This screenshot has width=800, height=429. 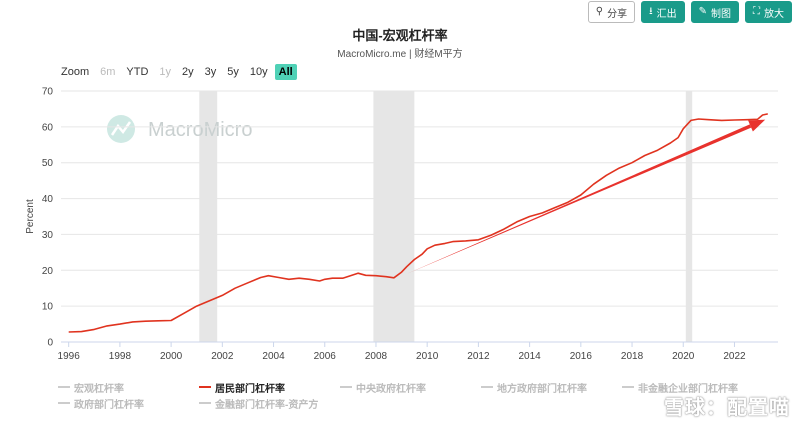 What do you see at coordinates (137, 72) in the screenshot?
I see `zoom-ytd-button: YTD` at bounding box center [137, 72].